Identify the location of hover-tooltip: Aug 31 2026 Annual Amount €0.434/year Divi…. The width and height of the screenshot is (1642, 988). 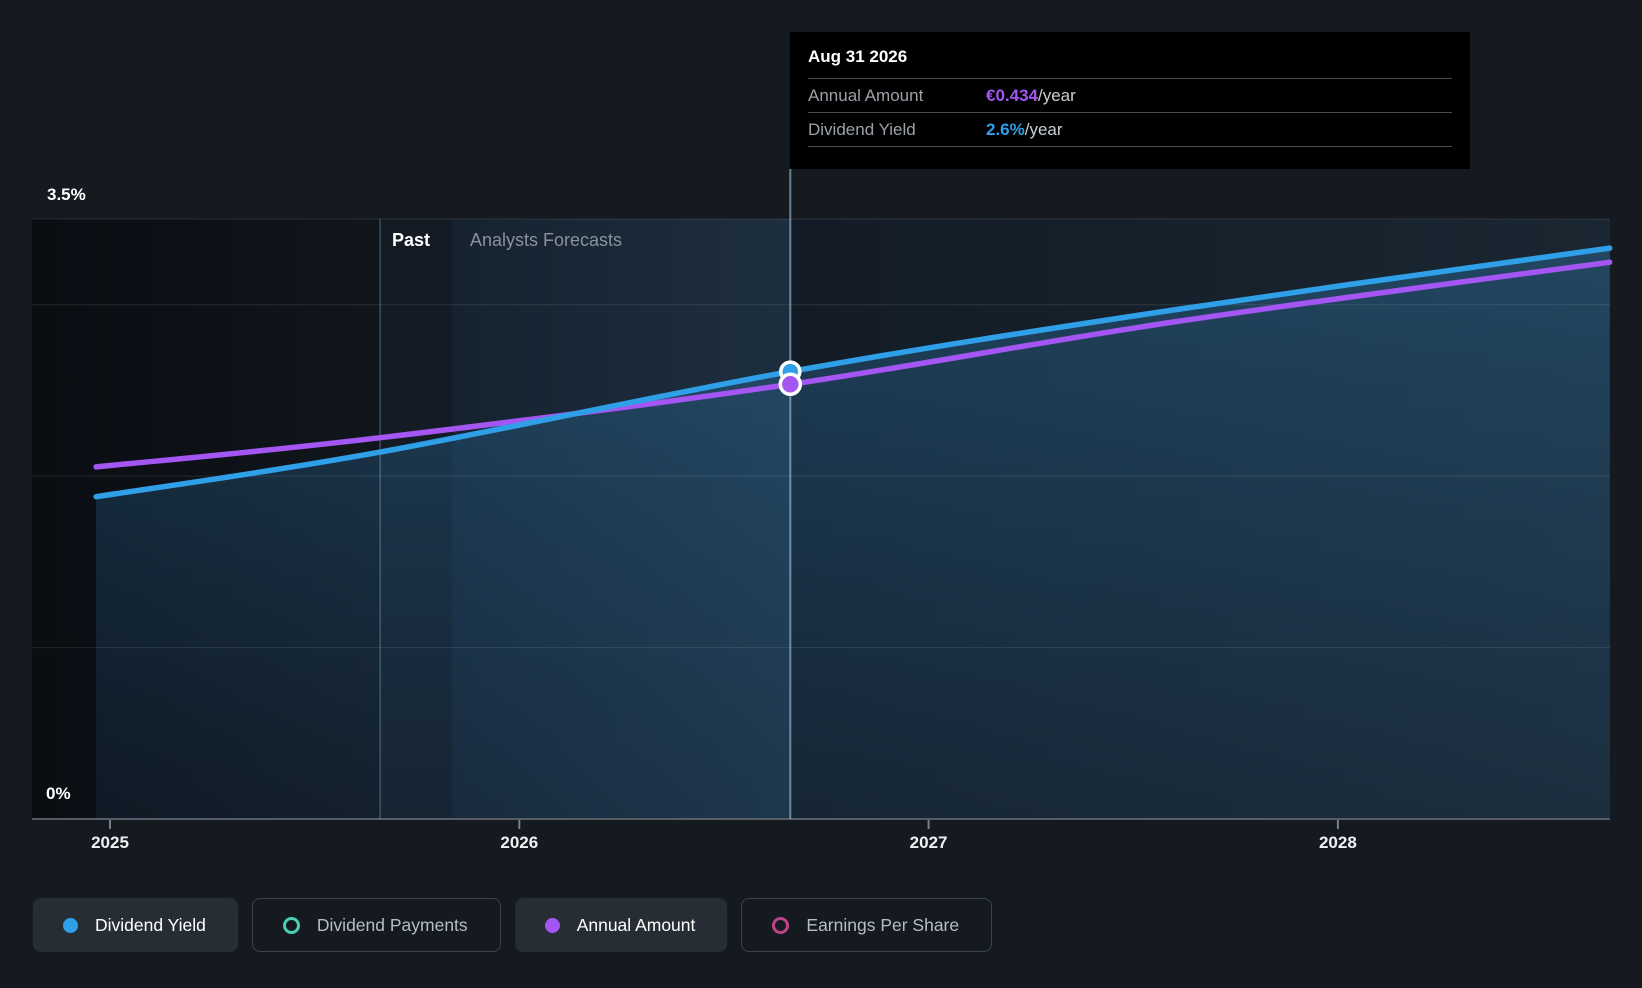
(1130, 100).